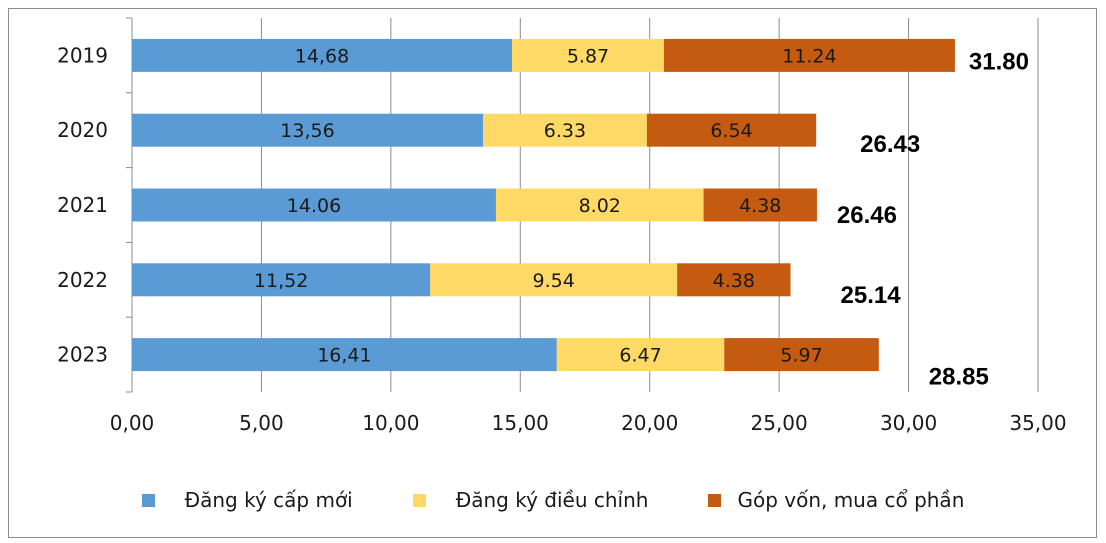 The height and width of the screenshot is (543, 1106). Describe the element at coordinates (851, 500) in the screenshot. I see `legend-label-capital-contribution: Góp vốn, mua cổ phần` at that location.